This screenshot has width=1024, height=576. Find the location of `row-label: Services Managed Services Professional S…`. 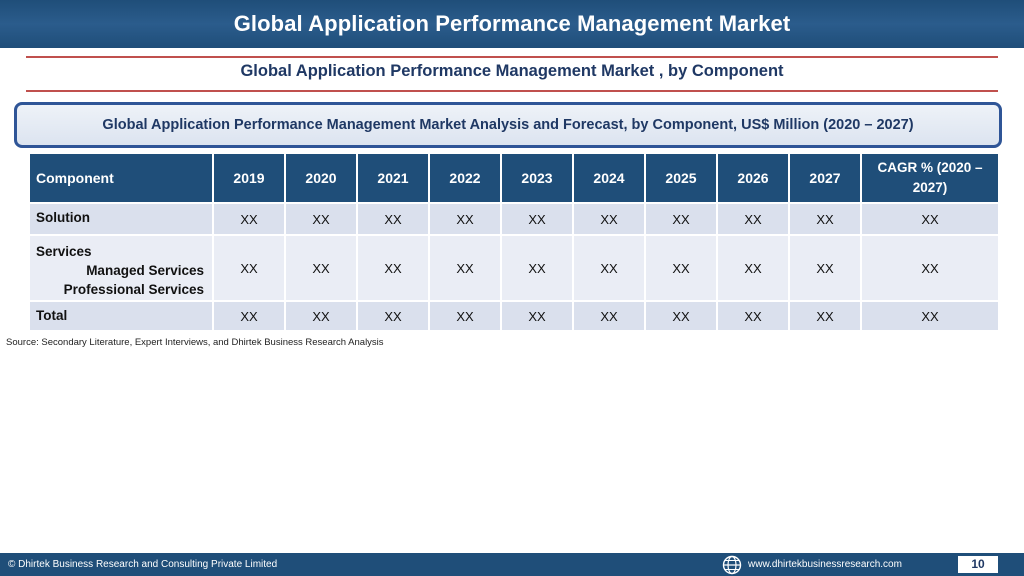

row-label: Services Managed Services Professional S… is located at coordinates (121, 268).